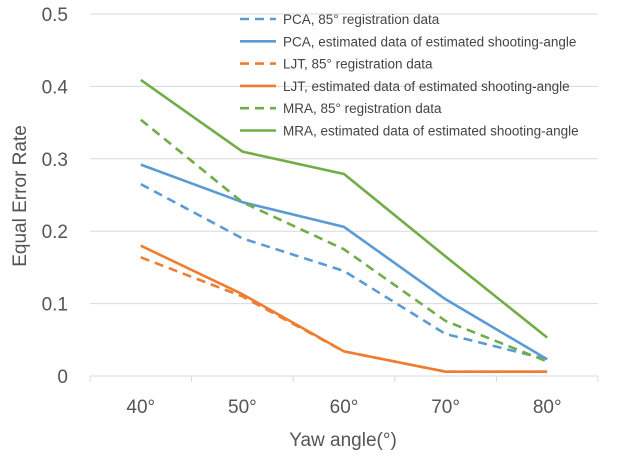 The image size is (641, 455). I want to click on x-axis-title: Yaw angle(°), so click(343, 440).